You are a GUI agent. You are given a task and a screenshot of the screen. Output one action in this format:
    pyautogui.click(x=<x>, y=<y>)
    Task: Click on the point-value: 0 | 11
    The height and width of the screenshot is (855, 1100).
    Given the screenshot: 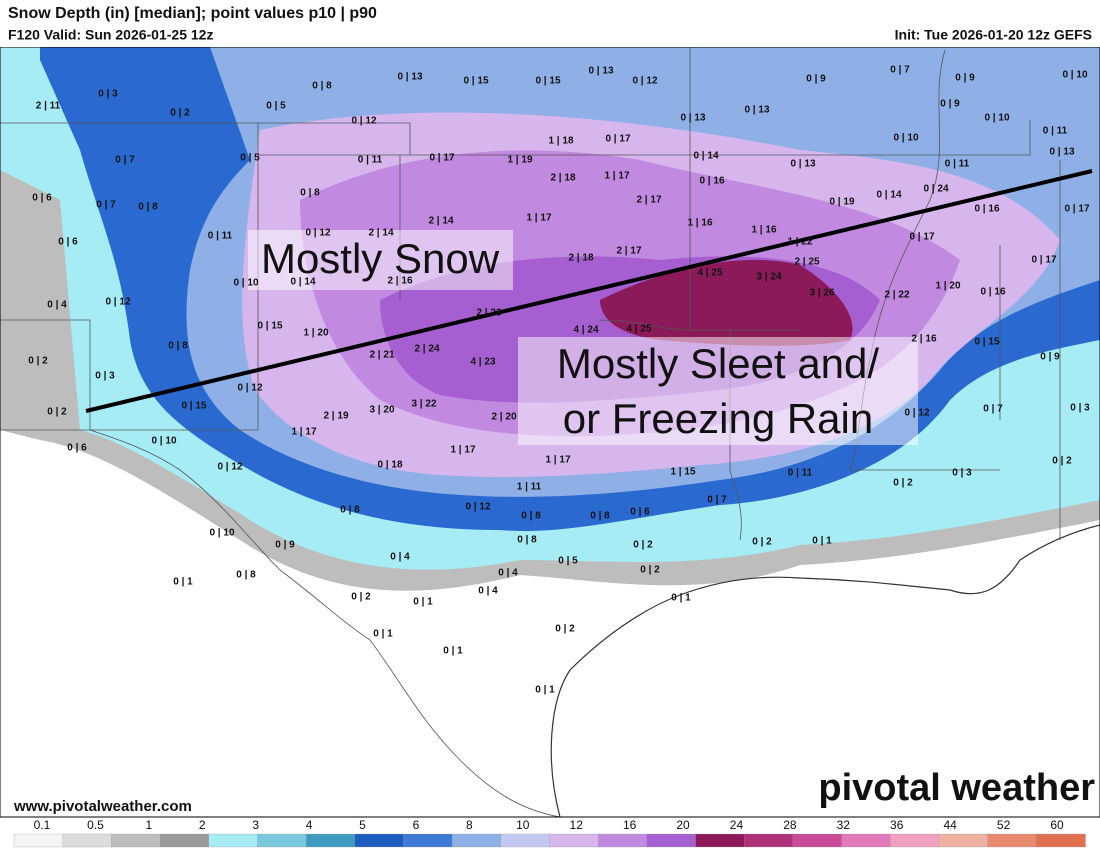 What is the action you would take?
    pyautogui.click(x=220, y=236)
    